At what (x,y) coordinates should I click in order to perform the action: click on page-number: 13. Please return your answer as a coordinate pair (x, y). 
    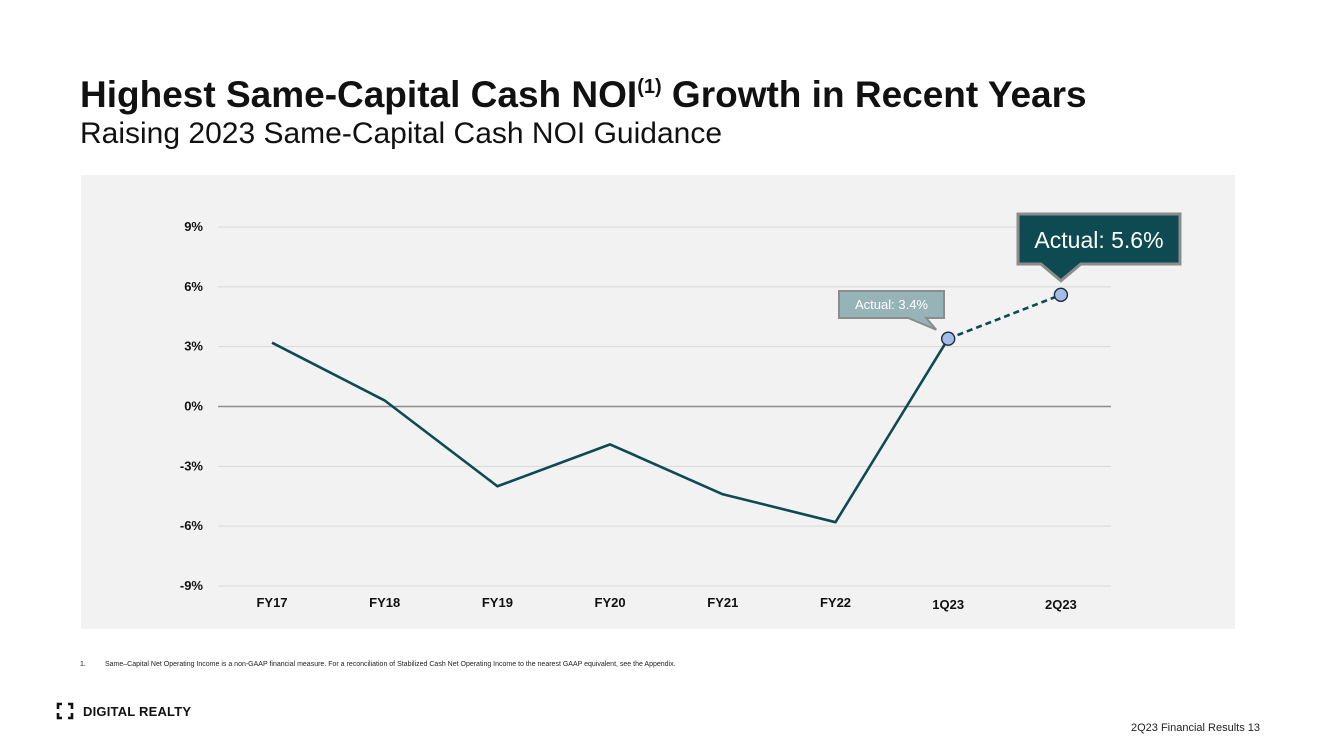
    Looking at the image, I should click on (1254, 728).